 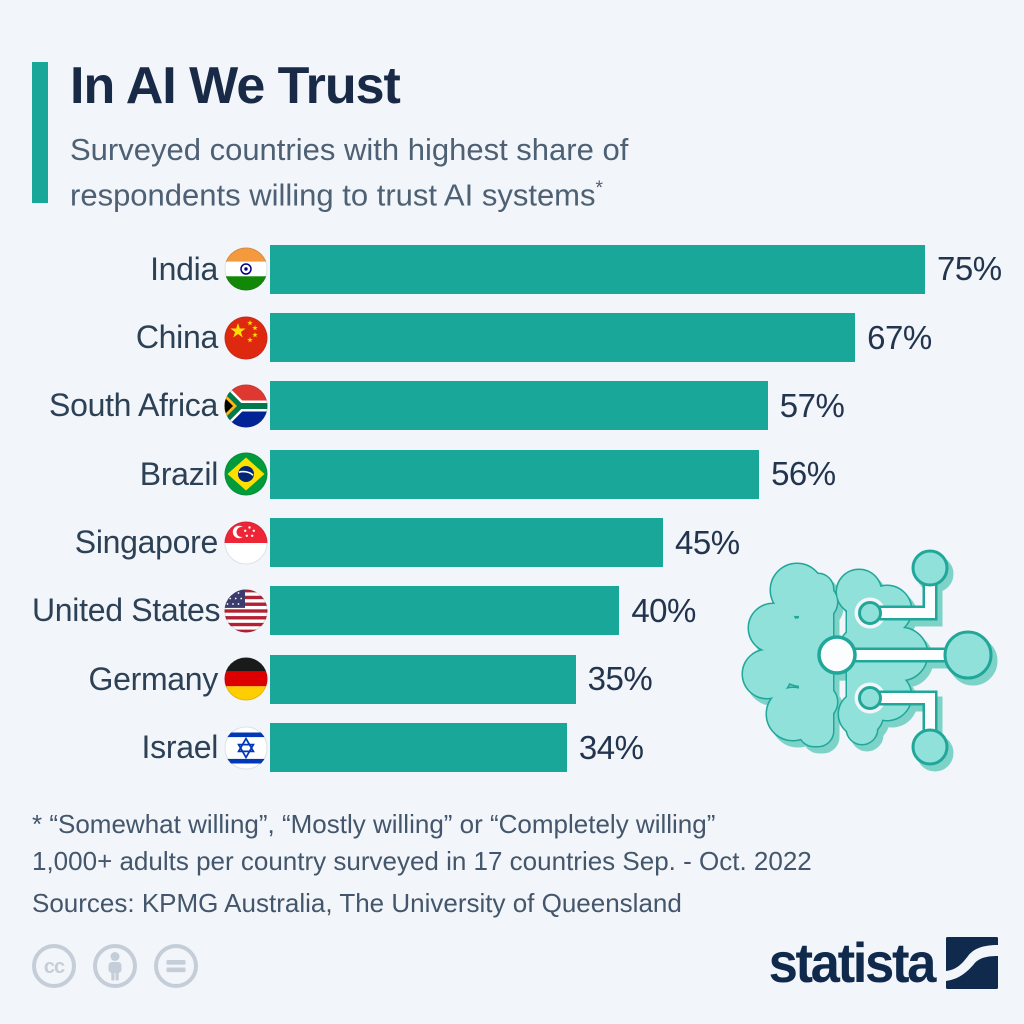 What do you see at coordinates (803, 474) in the screenshot?
I see `value-label: 56%` at bounding box center [803, 474].